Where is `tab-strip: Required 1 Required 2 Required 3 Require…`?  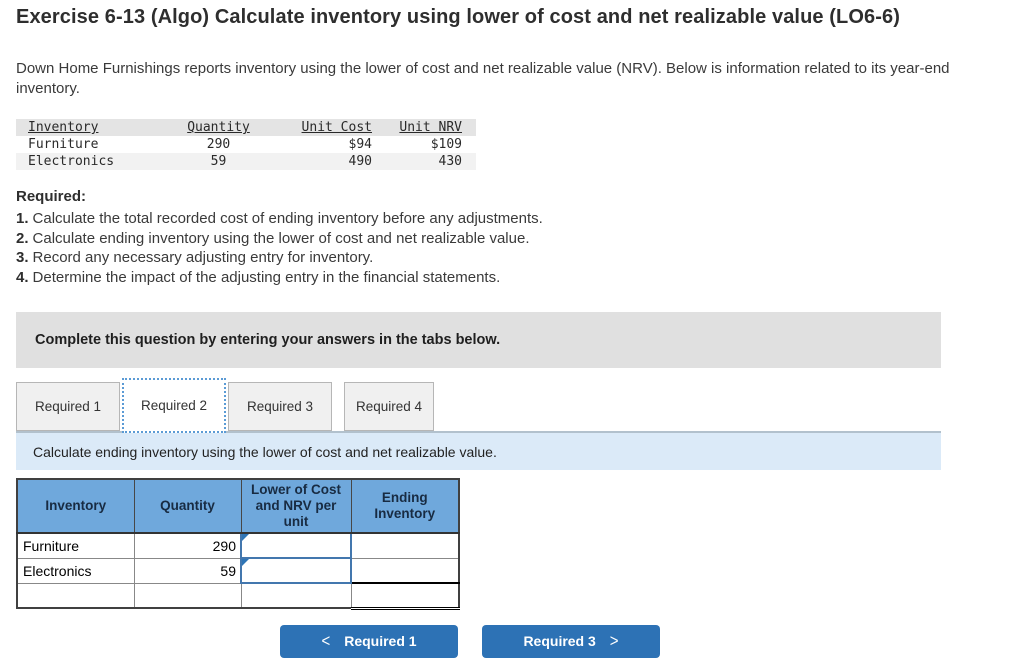
tab-strip: Required 1 Required 2 Required 3 Require… is located at coordinates (478, 405).